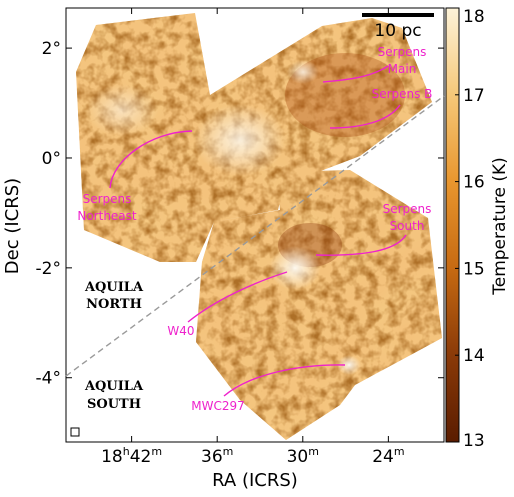 The width and height of the screenshot is (514, 497). What do you see at coordinates (114, 287) in the screenshot?
I see `zone-label-north-1: AQUILA` at bounding box center [114, 287].